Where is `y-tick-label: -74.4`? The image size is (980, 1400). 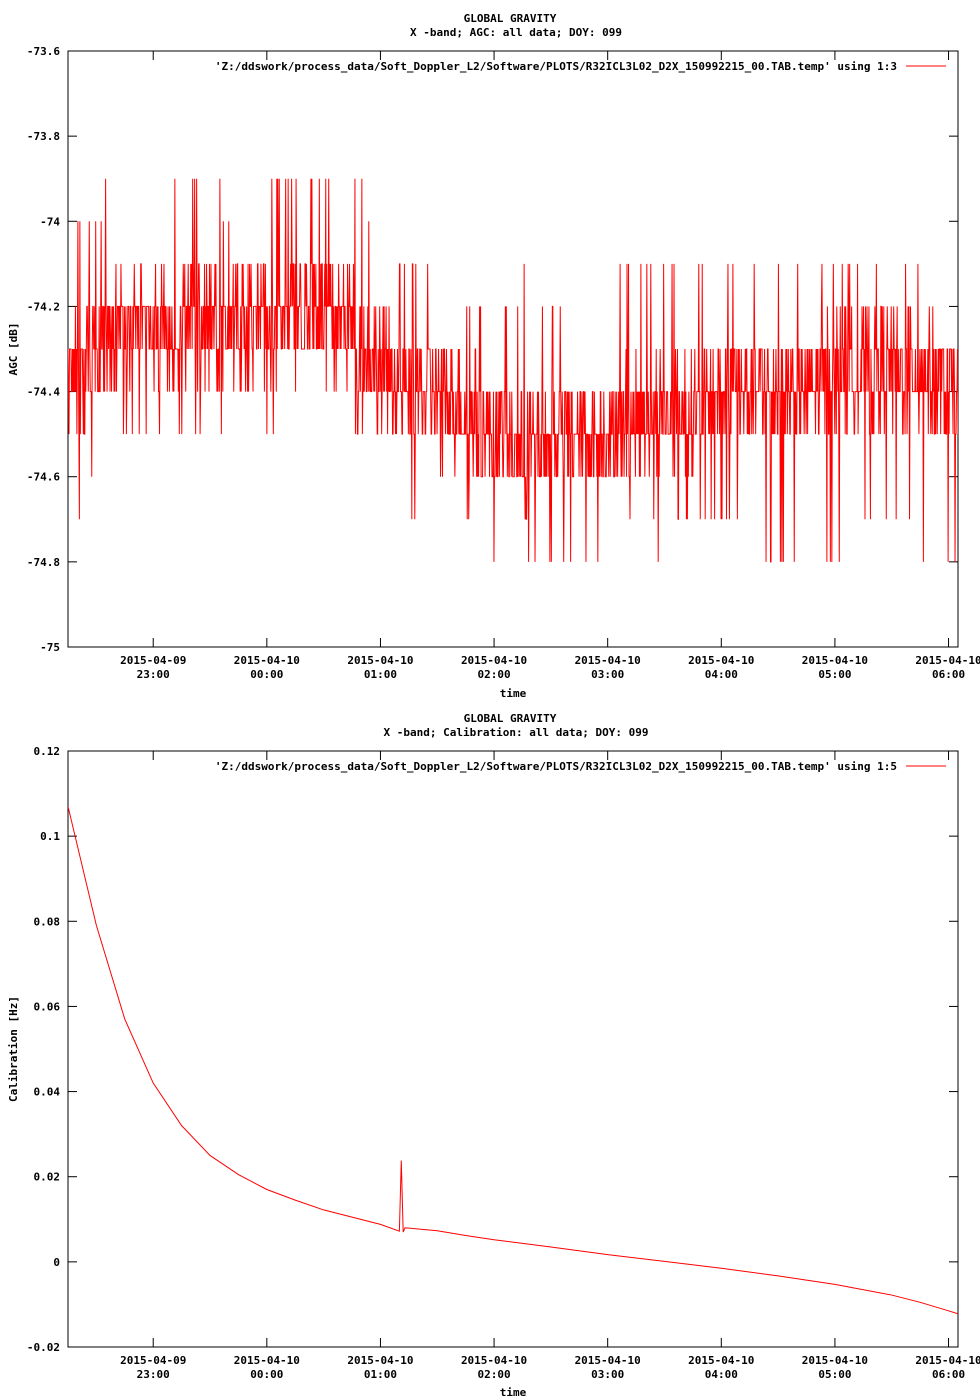
y-tick-label: -74.4 is located at coordinates (43, 392).